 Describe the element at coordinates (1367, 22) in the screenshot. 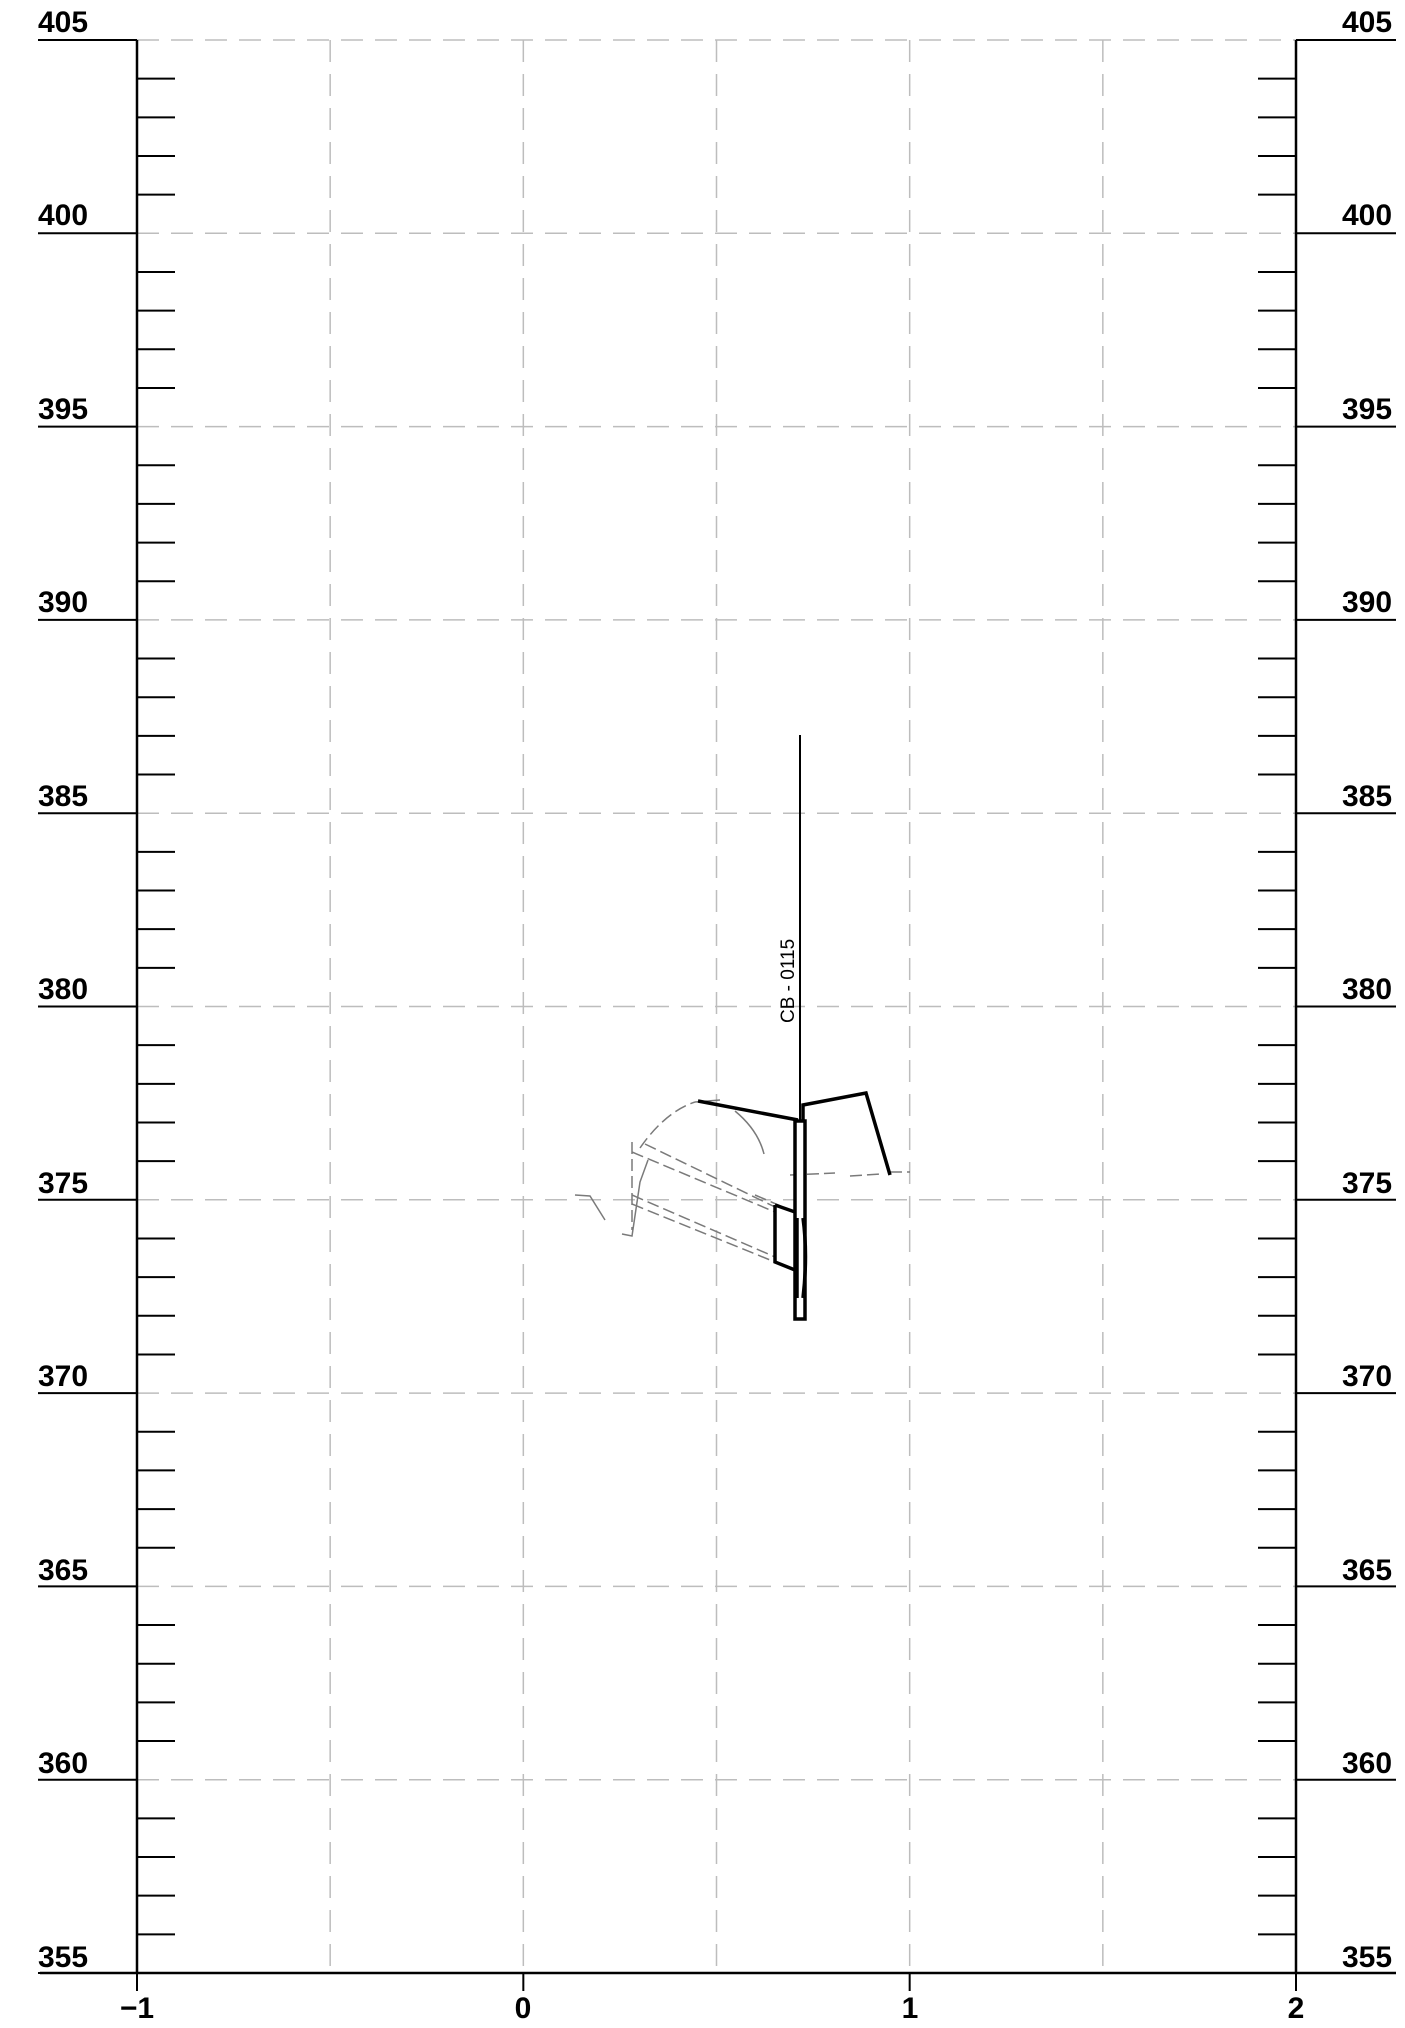

I see `elevation-label-right: 405` at that location.